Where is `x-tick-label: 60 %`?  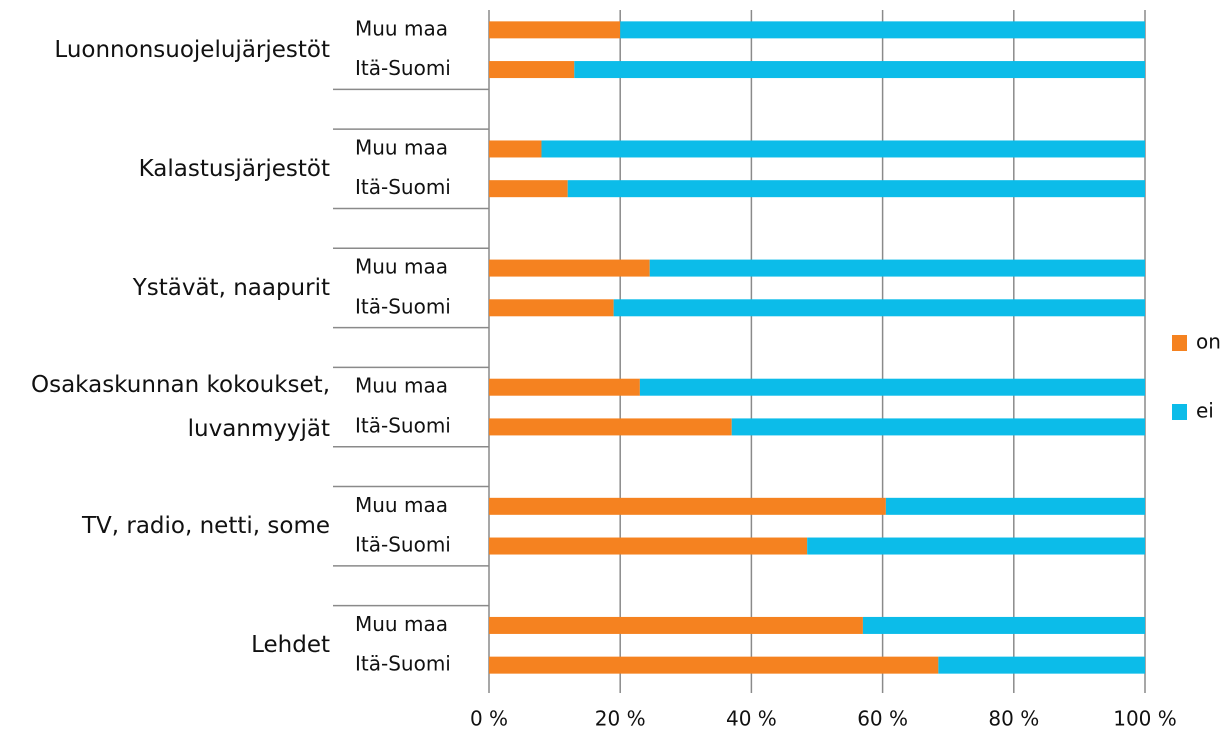
x-tick-label: 60 % is located at coordinates (882, 719).